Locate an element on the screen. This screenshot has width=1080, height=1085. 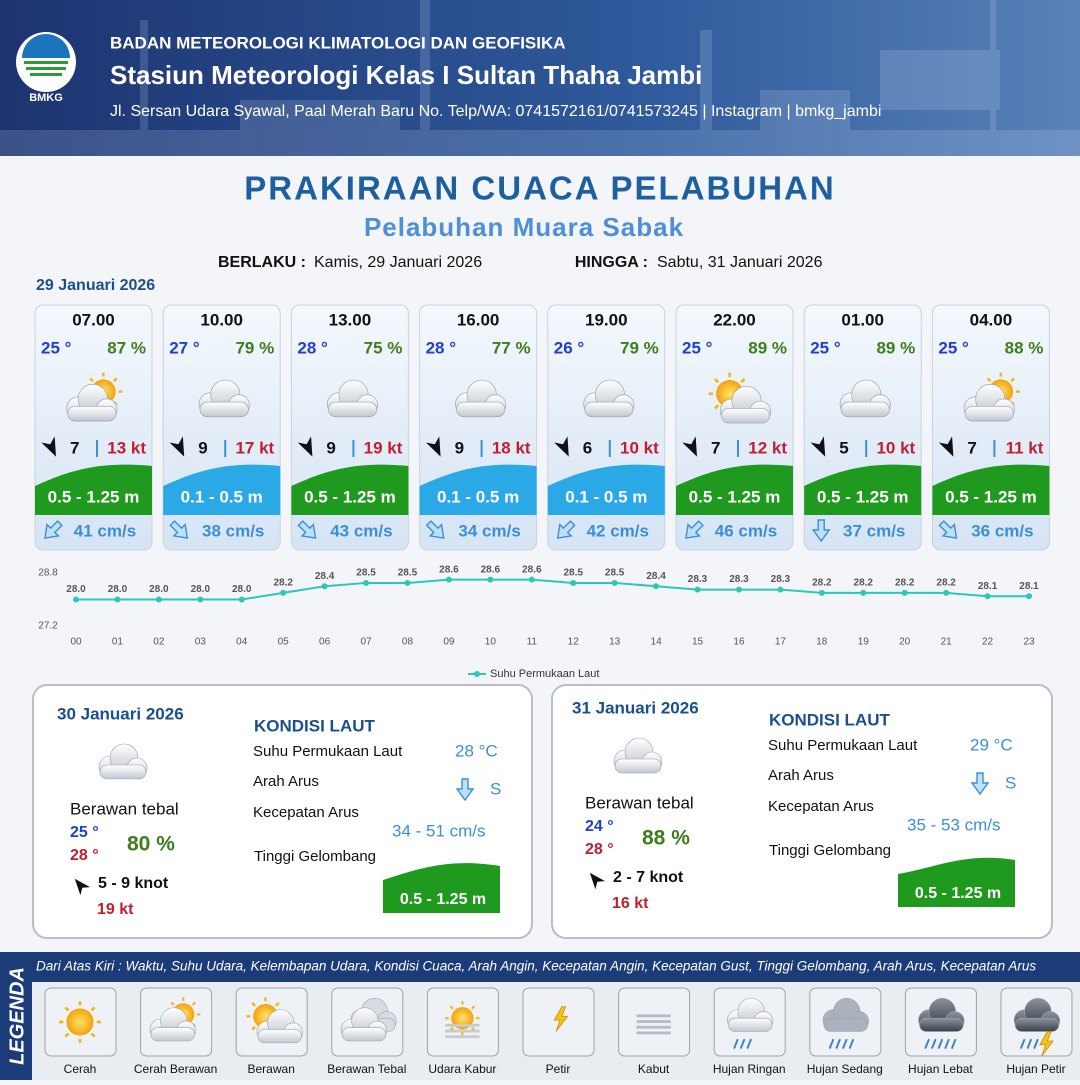
direction-label: Arah Arus is located at coordinates (801, 775).